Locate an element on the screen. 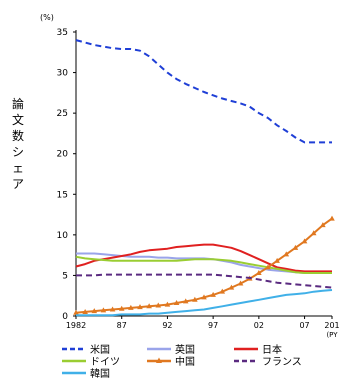 The image size is (341, 385). y-tick-label: 5 is located at coordinates (65, 276).